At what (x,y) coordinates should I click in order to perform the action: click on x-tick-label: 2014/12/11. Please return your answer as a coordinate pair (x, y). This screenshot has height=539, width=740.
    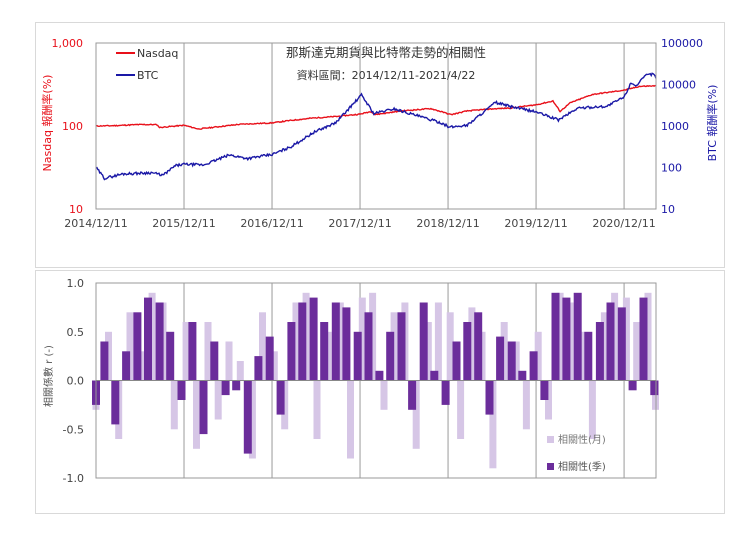
    Looking at the image, I should click on (95, 223).